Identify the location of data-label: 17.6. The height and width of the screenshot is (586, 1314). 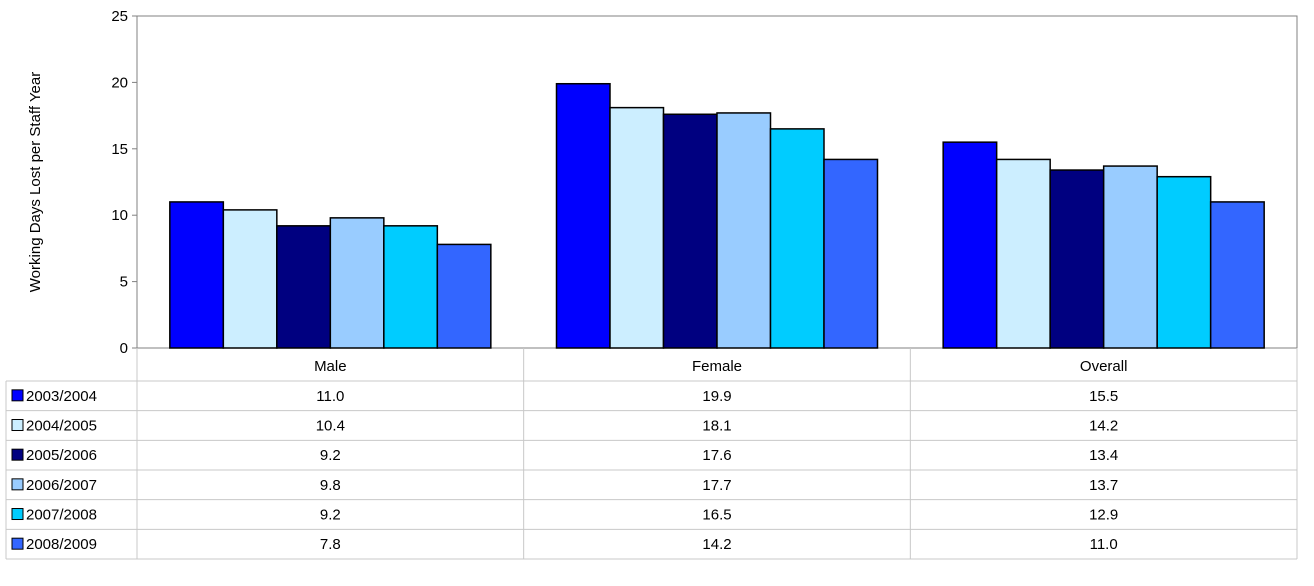
(716, 455).